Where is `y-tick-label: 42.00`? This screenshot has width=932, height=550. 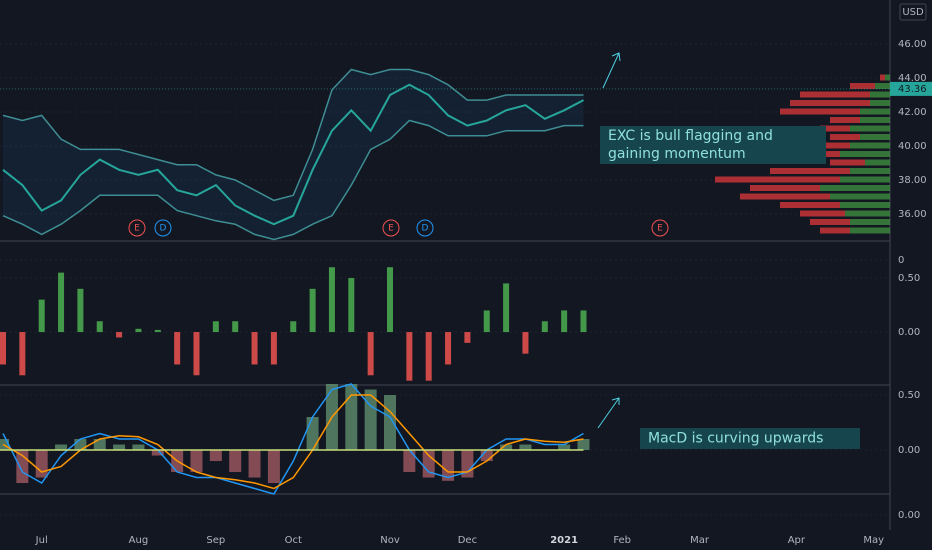 y-tick-label: 42.00 is located at coordinates (912, 112).